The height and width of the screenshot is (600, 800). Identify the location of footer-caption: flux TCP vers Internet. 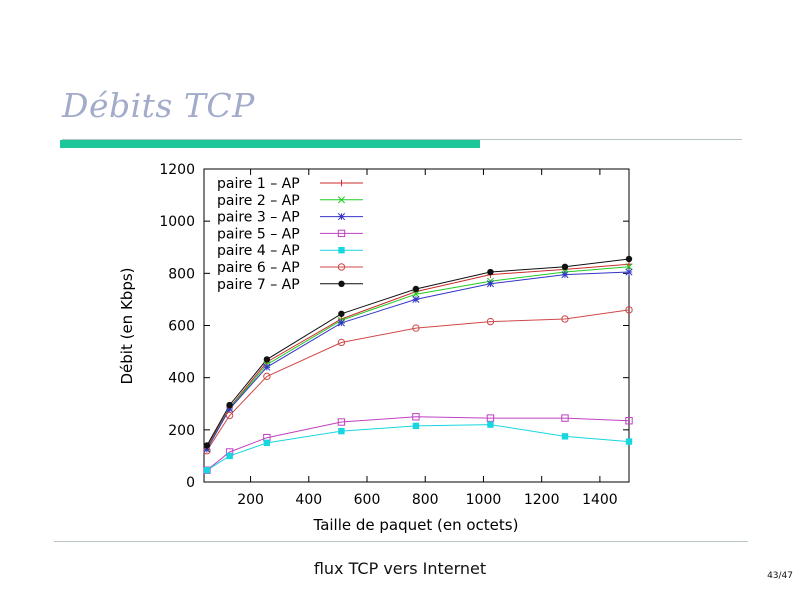
(400, 568).